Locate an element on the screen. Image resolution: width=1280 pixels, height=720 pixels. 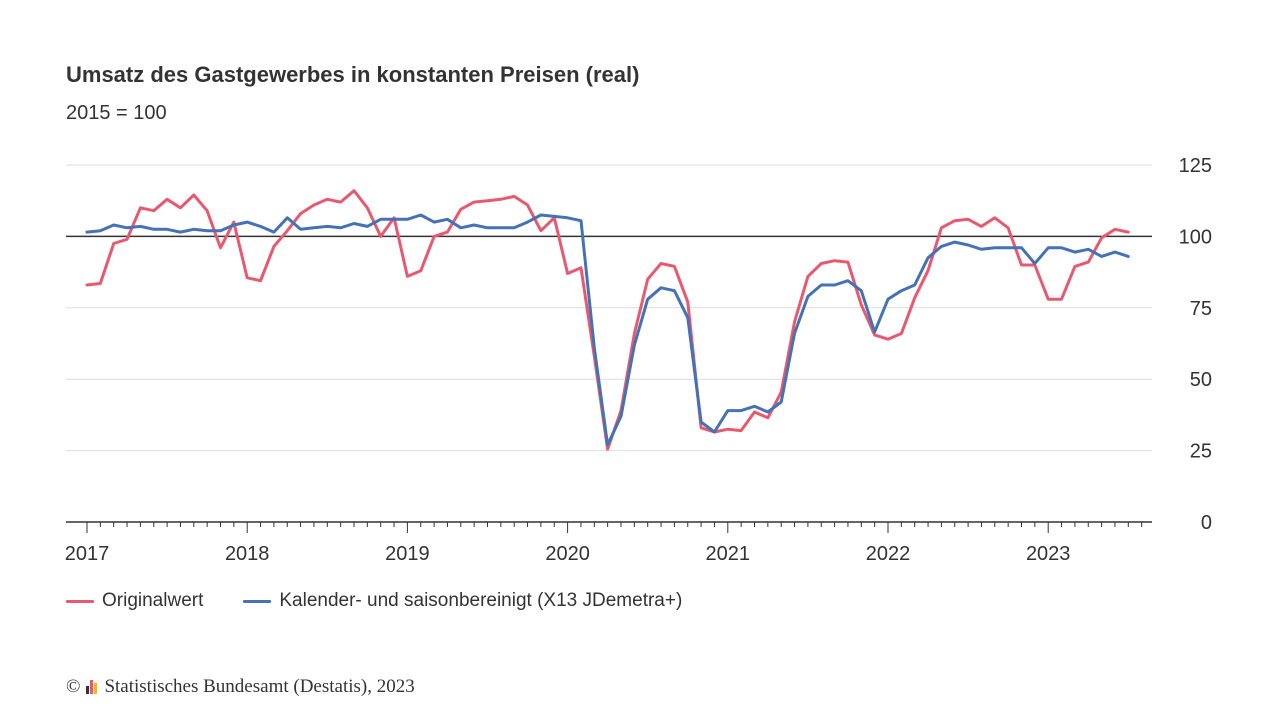
y-tick-label: 0 is located at coordinates (1206, 523).